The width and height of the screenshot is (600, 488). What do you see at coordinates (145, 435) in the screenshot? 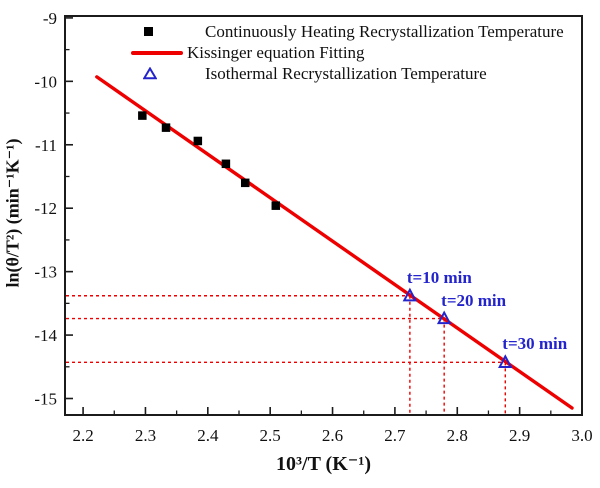
I see `x-tick-label: 2.3` at bounding box center [145, 435].